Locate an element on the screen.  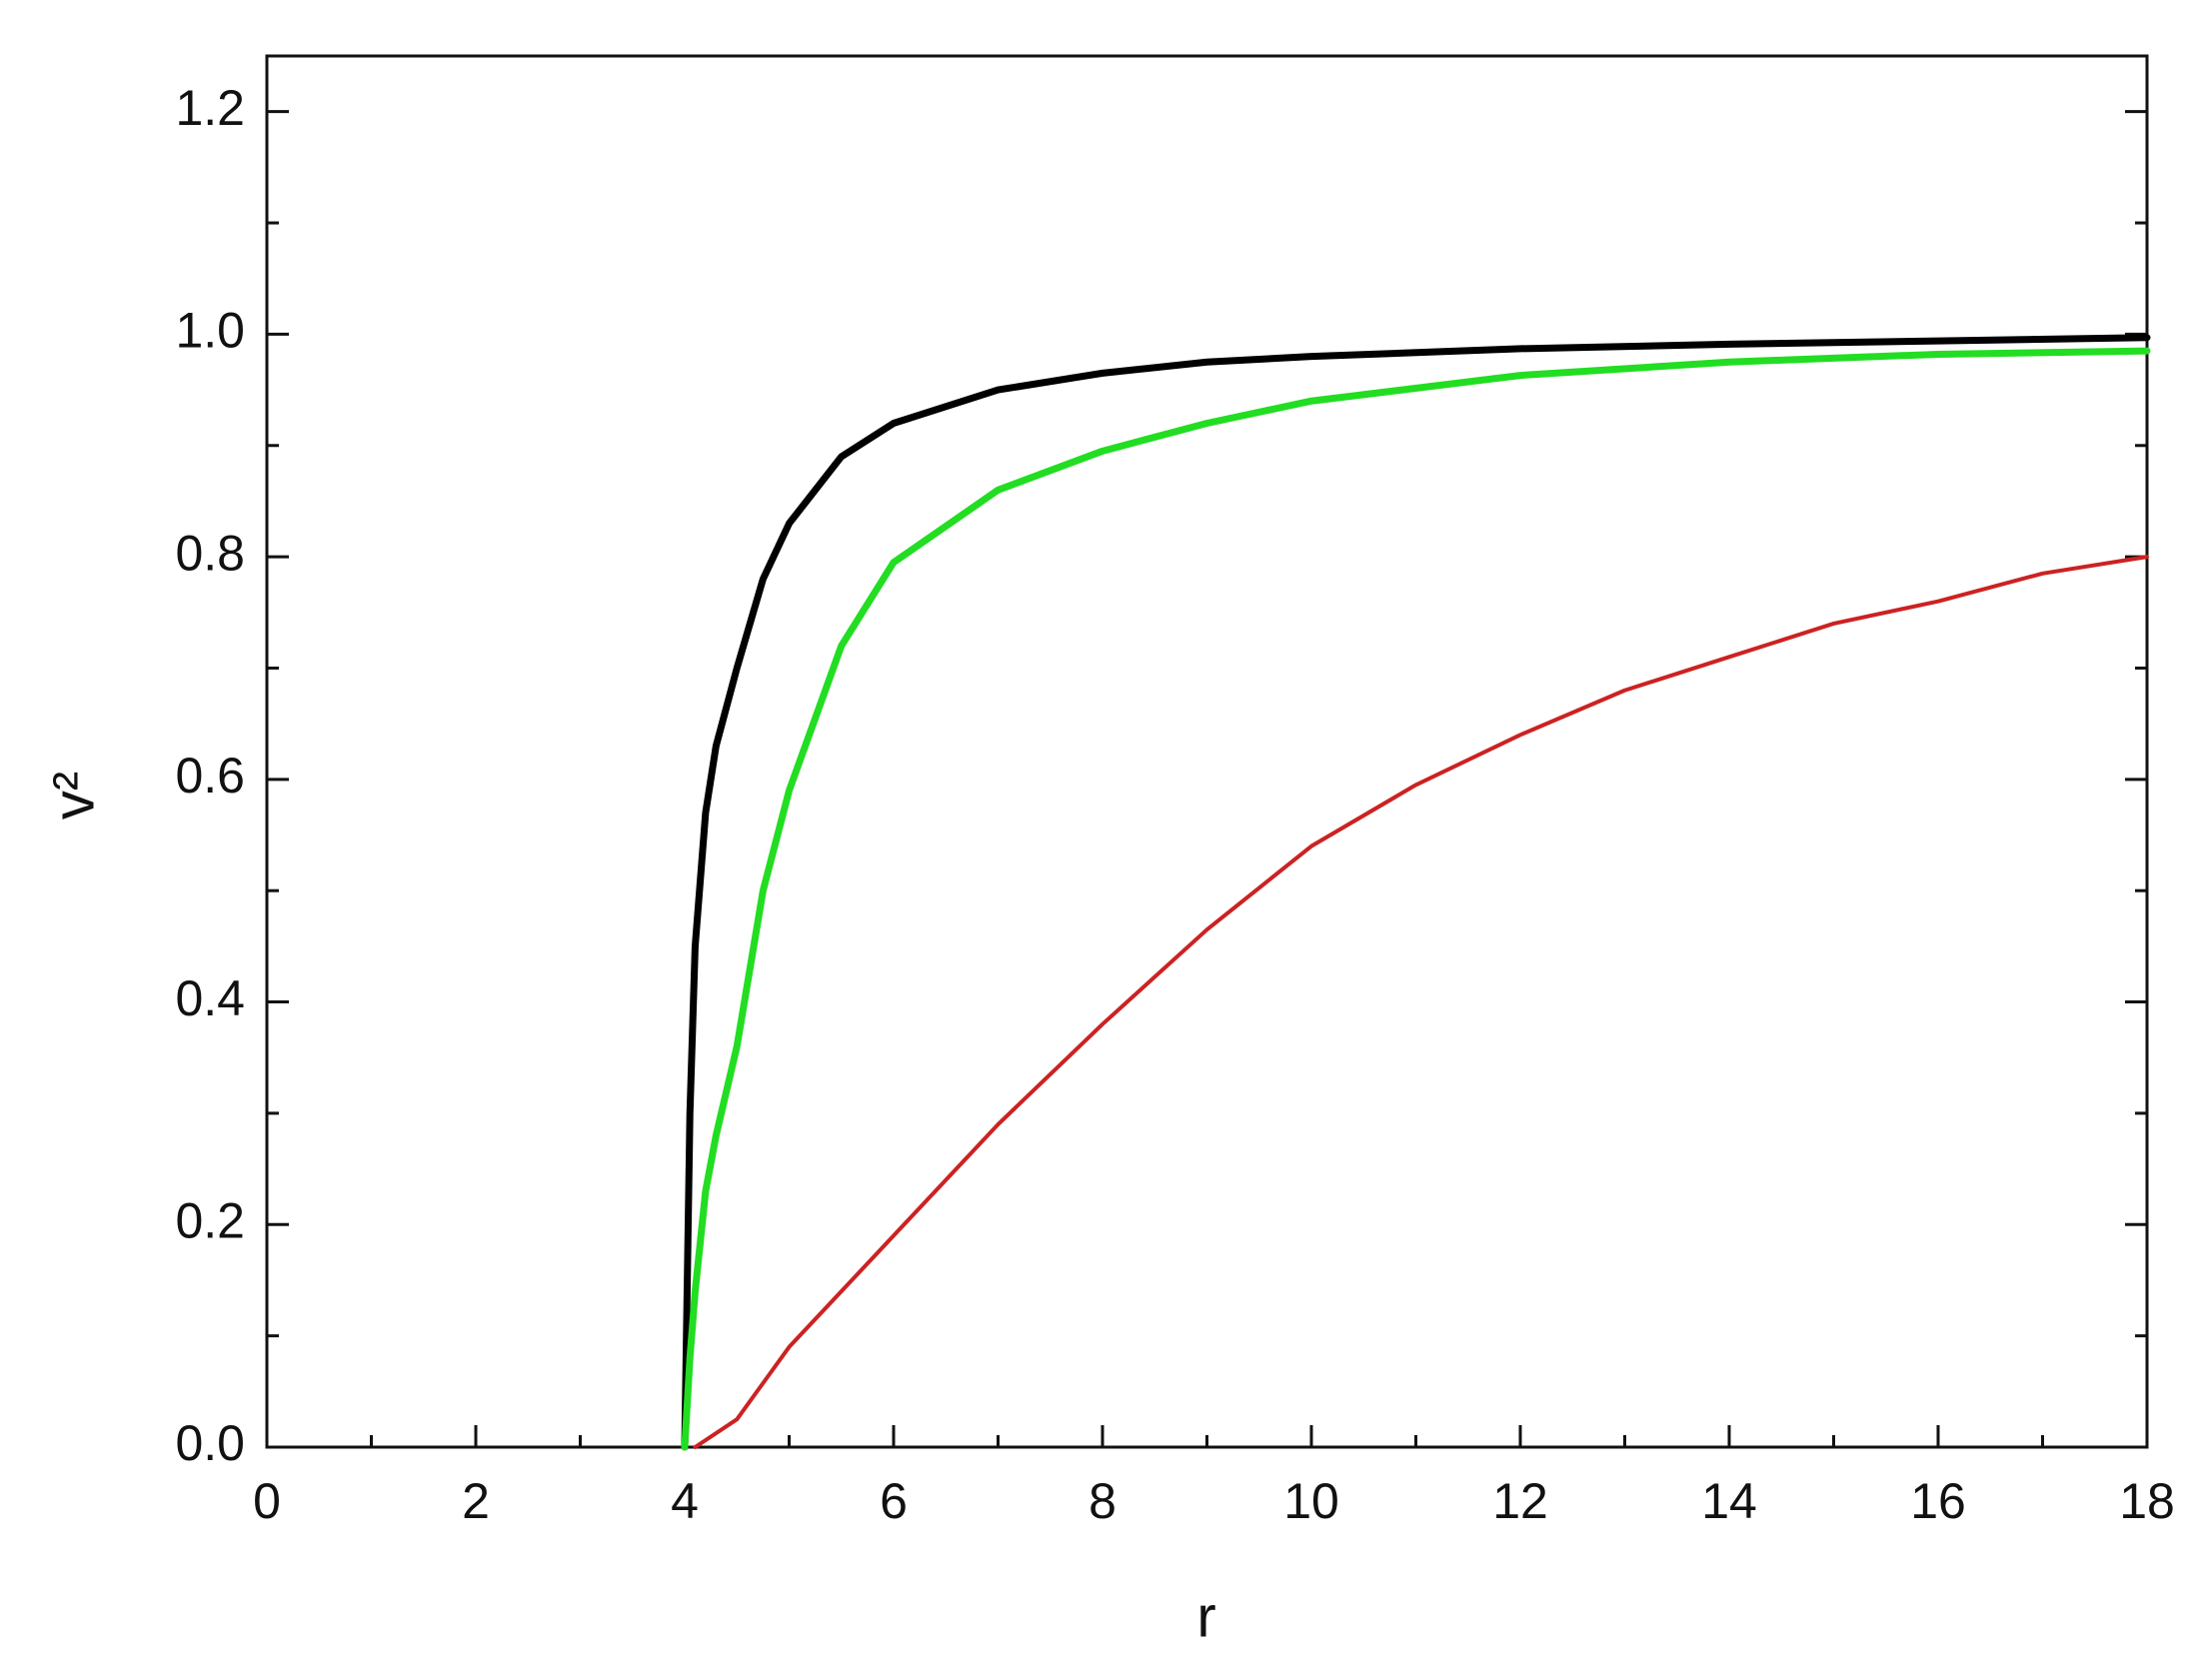
x-tick-label: 16 is located at coordinates (1938, 1501).